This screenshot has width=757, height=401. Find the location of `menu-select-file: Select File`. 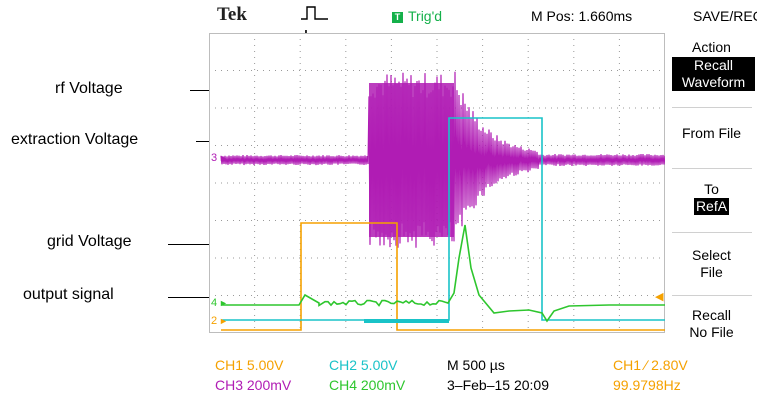

menu-select-file: Select File is located at coordinates (711, 264).